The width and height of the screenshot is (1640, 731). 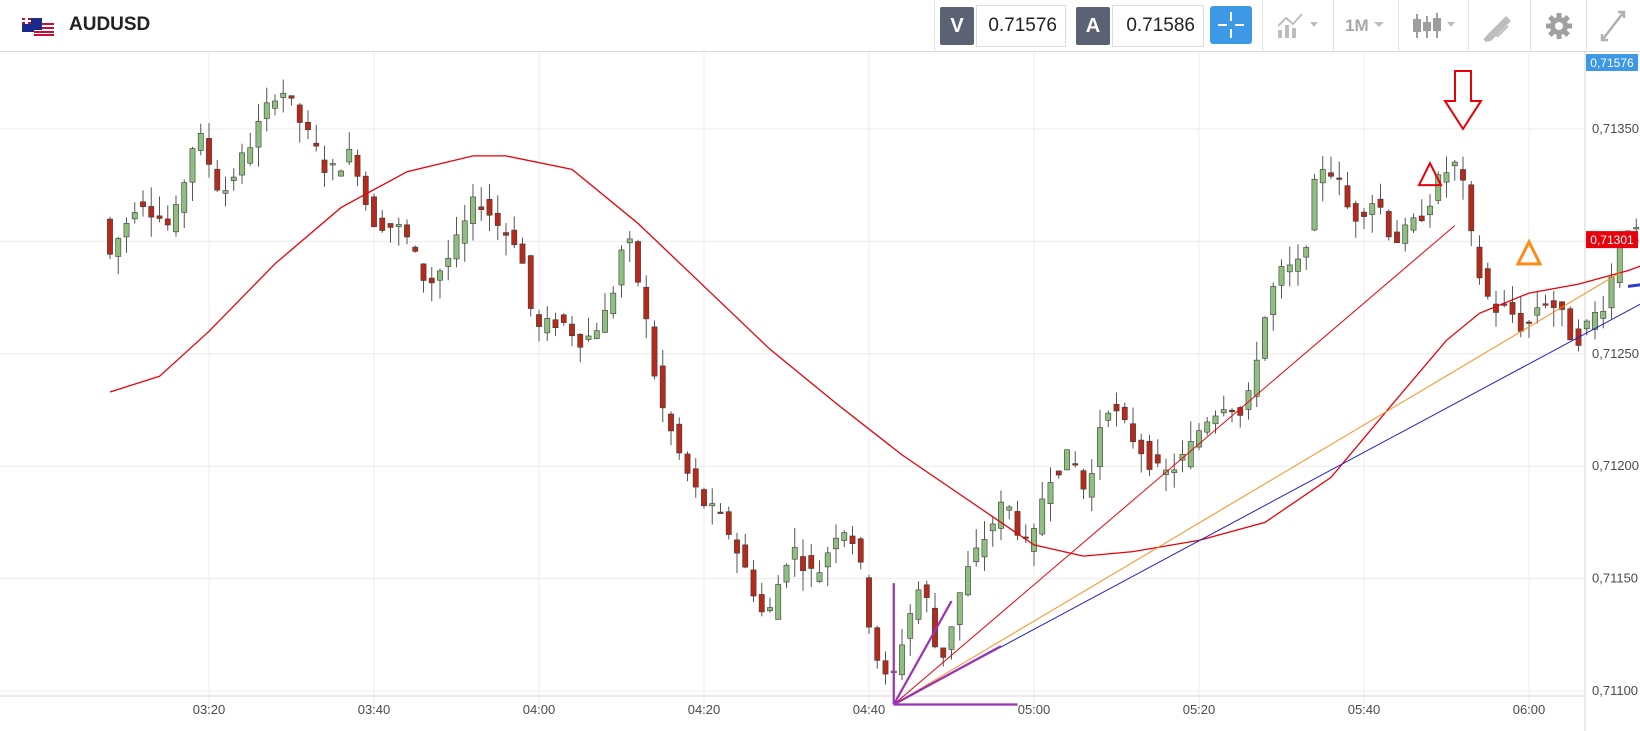 I want to click on drawing-pencil-icon, so click(x=1497, y=29).